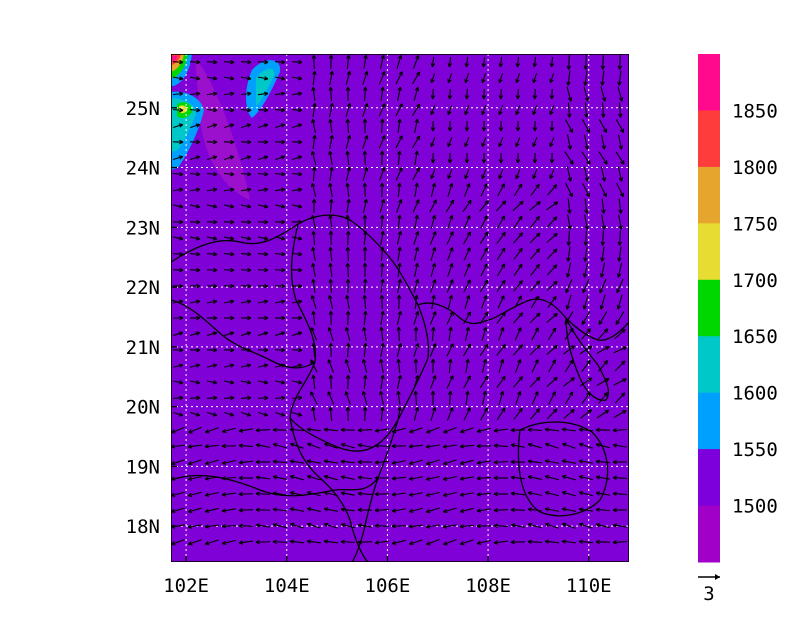 This screenshot has width=800, height=618. Describe the element at coordinates (344, 434) in the screenshot. I see `river-delta` at that location.